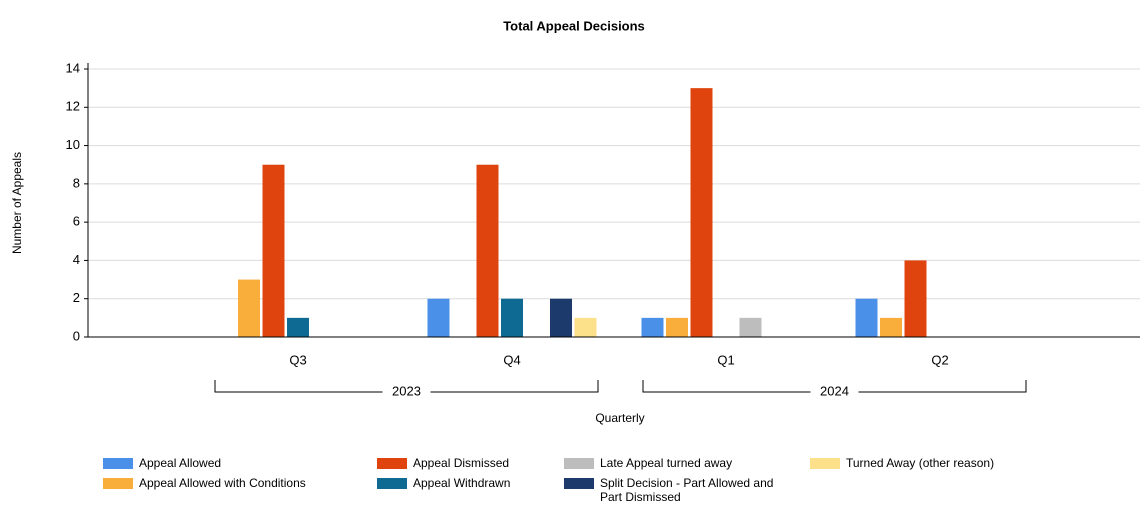 The height and width of the screenshot is (506, 1147). Describe the element at coordinates (73, 67) in the screenshot. I see `y-tick-label: 14` at that location.